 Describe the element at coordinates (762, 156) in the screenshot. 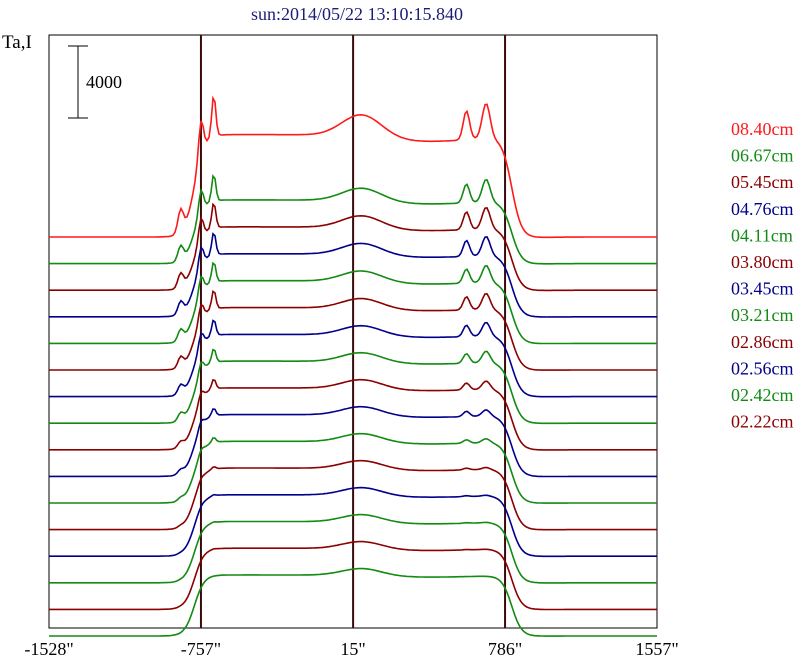

I see `legend-entry-06.67cm: 06.67cm` at that location.